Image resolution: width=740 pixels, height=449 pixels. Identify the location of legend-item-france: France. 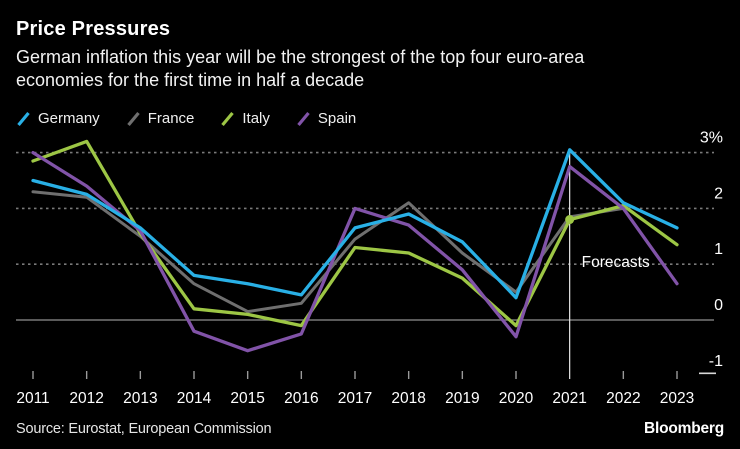
(160, 118).